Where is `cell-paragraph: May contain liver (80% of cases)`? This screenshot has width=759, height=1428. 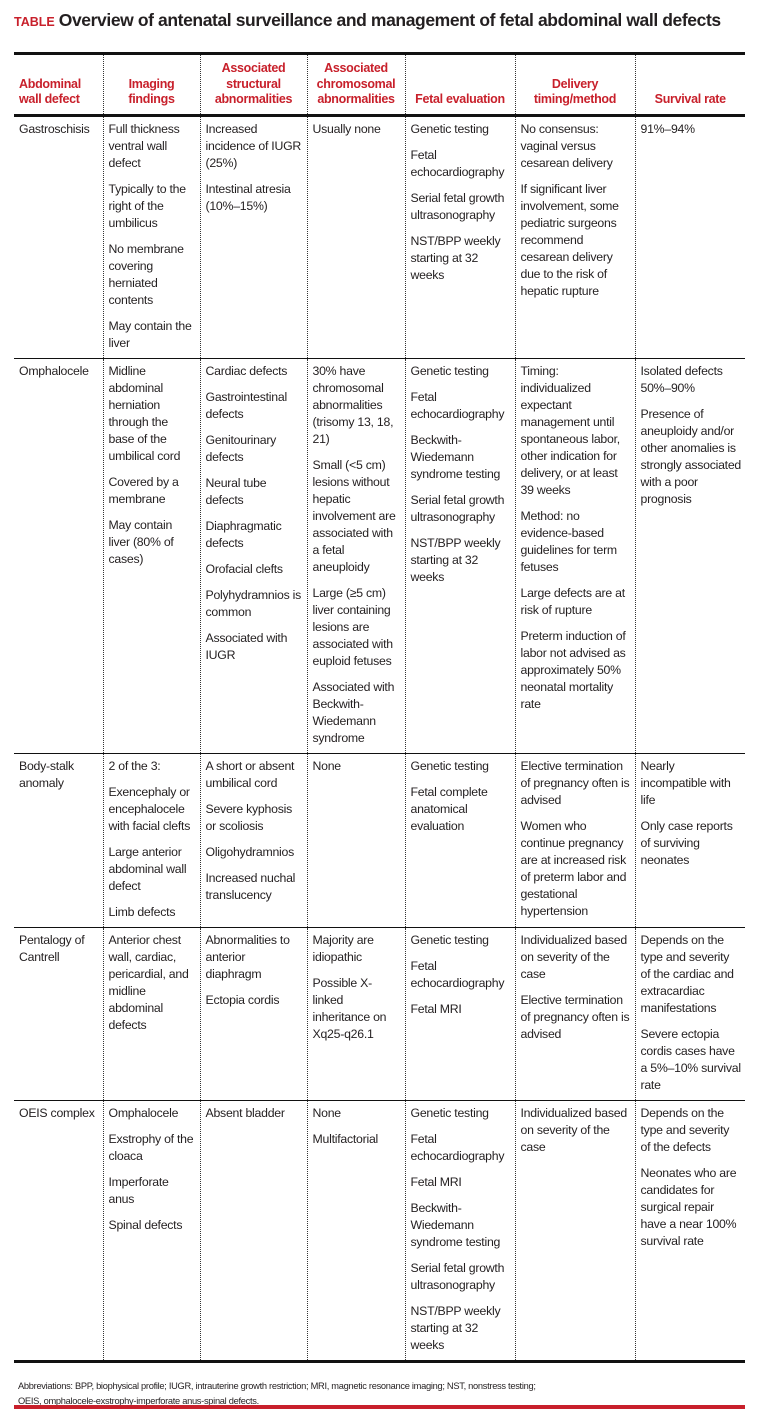
cell-paragraph: May contain liver (80% of cases) is located at coordinates (141, 541).